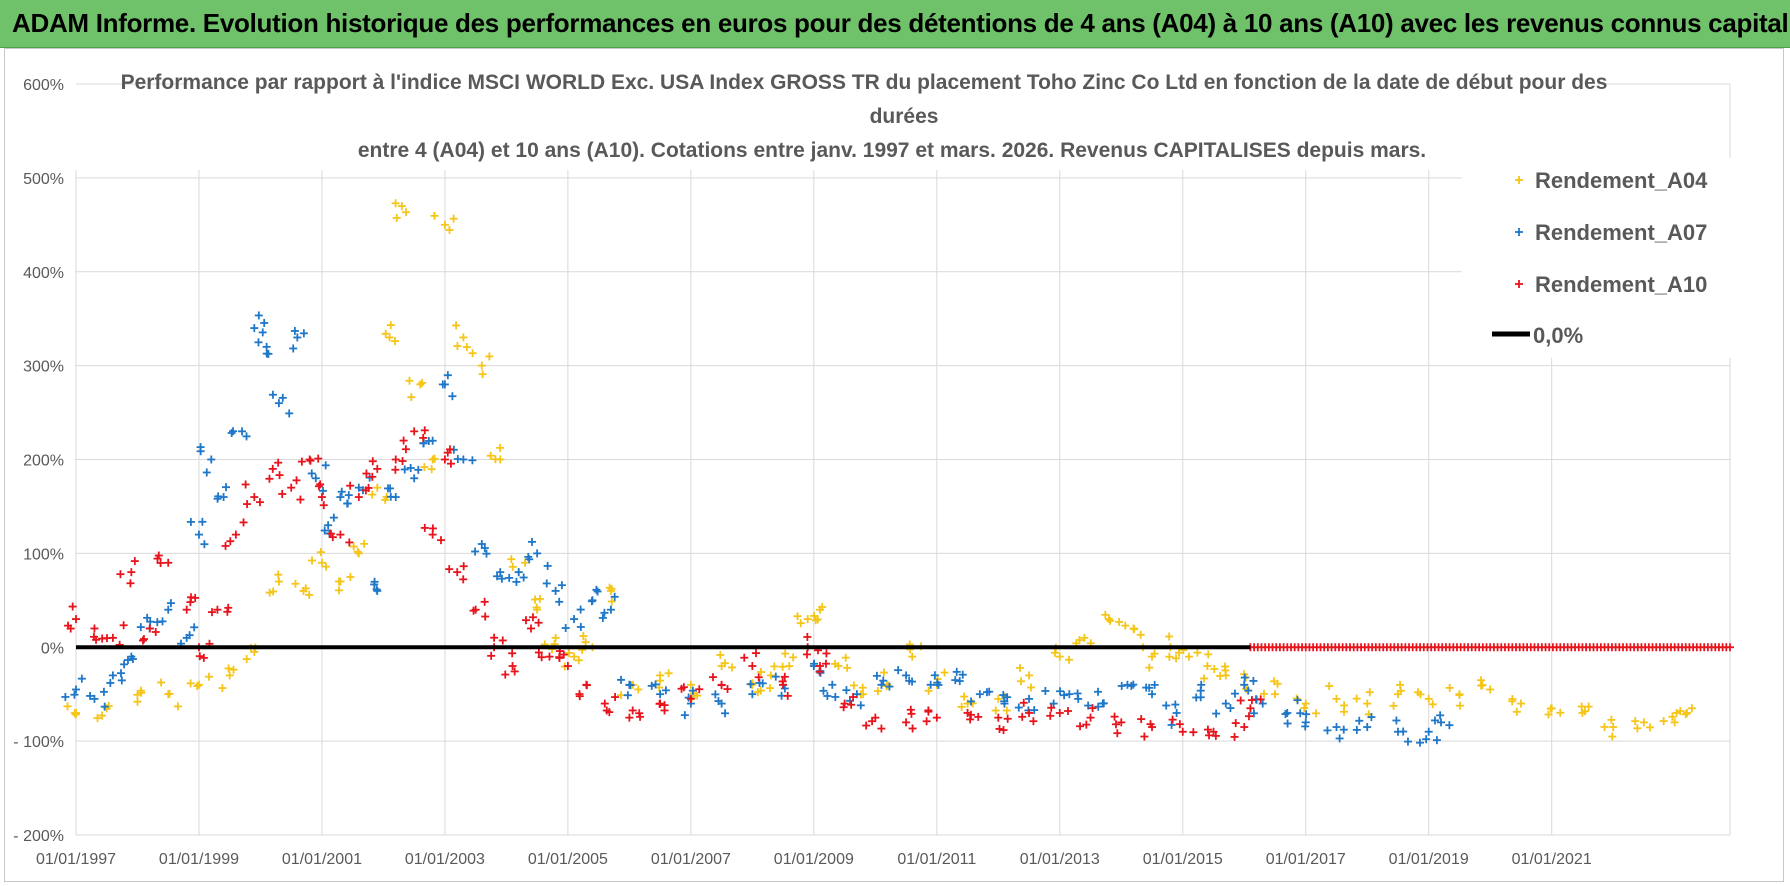 This screenshot has width=1790, height=886. Describe the element at coordinates (1060, 859) in the screenshot. I see `x-tick-label: 01/01/2013` at that location.